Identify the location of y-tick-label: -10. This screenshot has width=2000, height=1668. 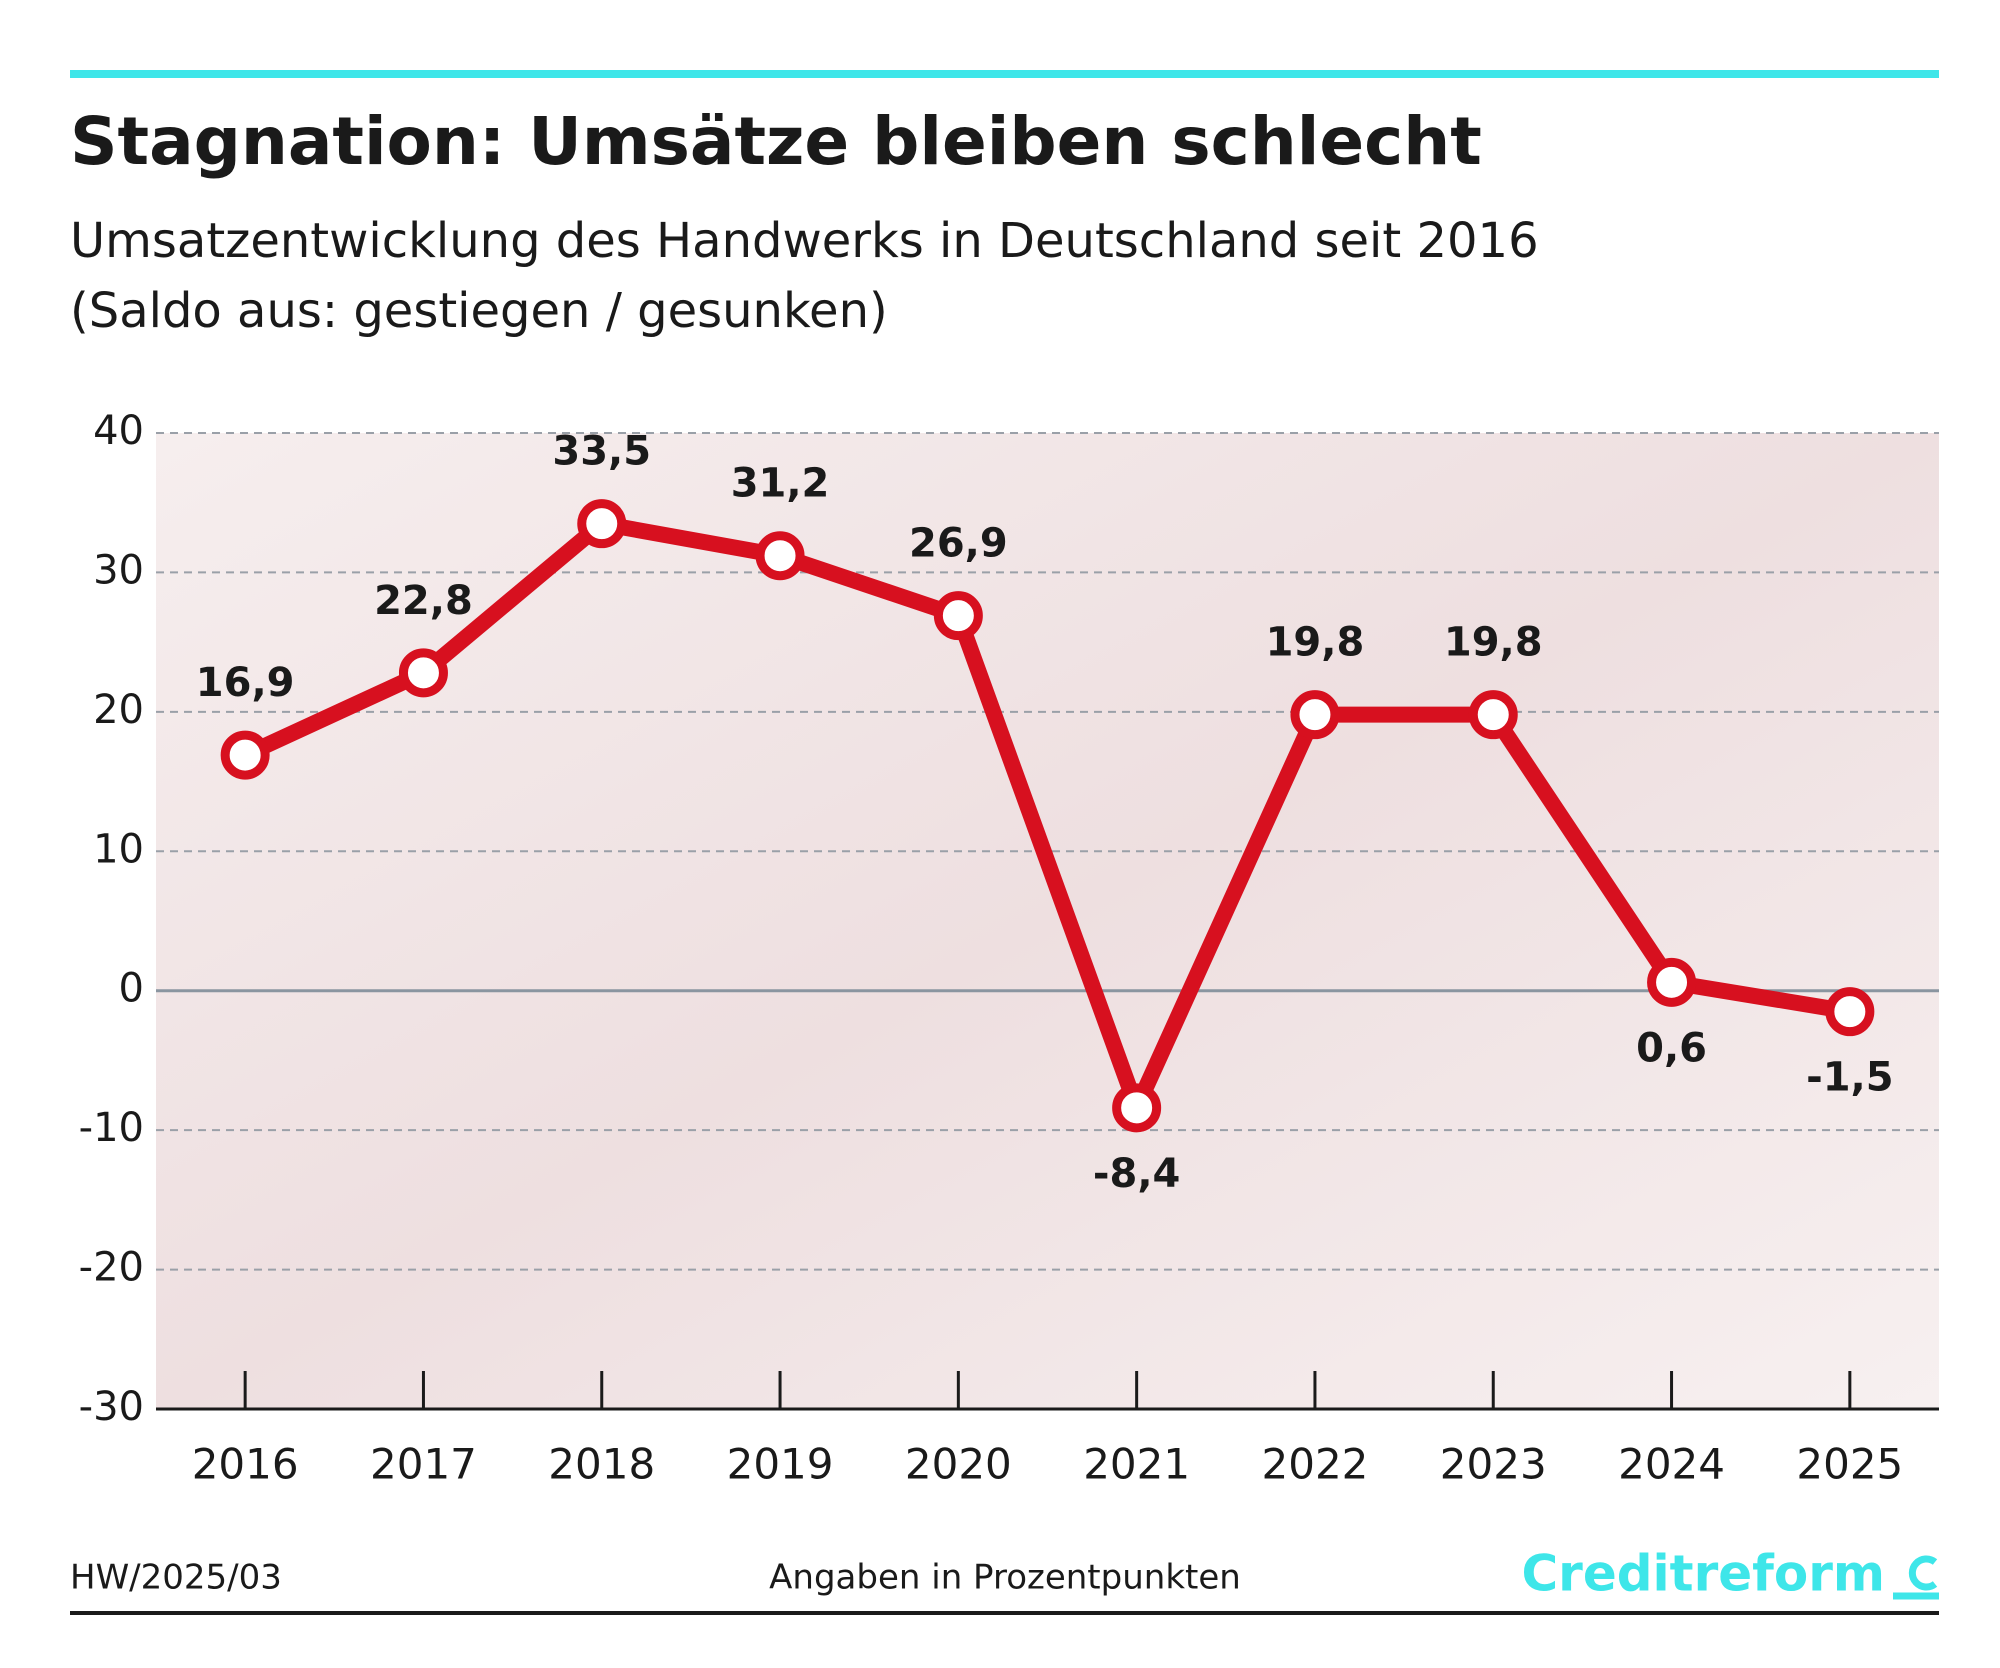
(111, 1128).